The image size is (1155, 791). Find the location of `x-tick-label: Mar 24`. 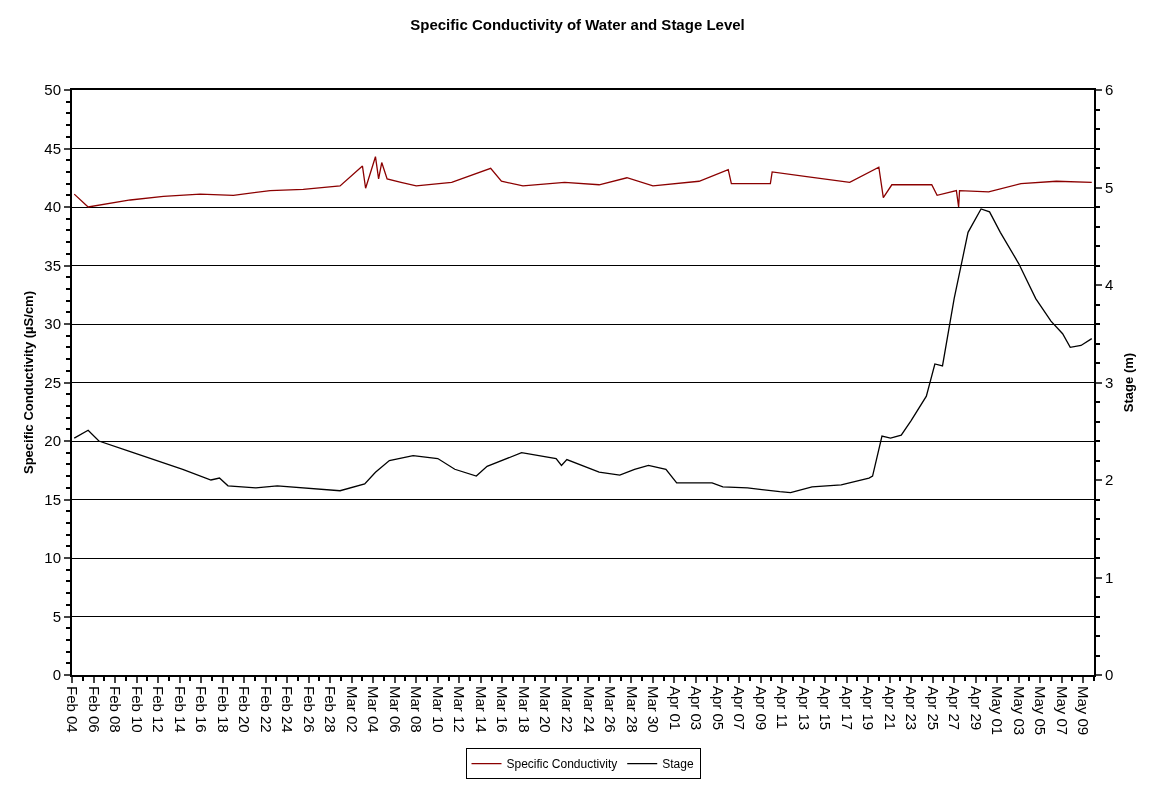

x-tick-label: Mar 24 is located at coordinates (589, 709).